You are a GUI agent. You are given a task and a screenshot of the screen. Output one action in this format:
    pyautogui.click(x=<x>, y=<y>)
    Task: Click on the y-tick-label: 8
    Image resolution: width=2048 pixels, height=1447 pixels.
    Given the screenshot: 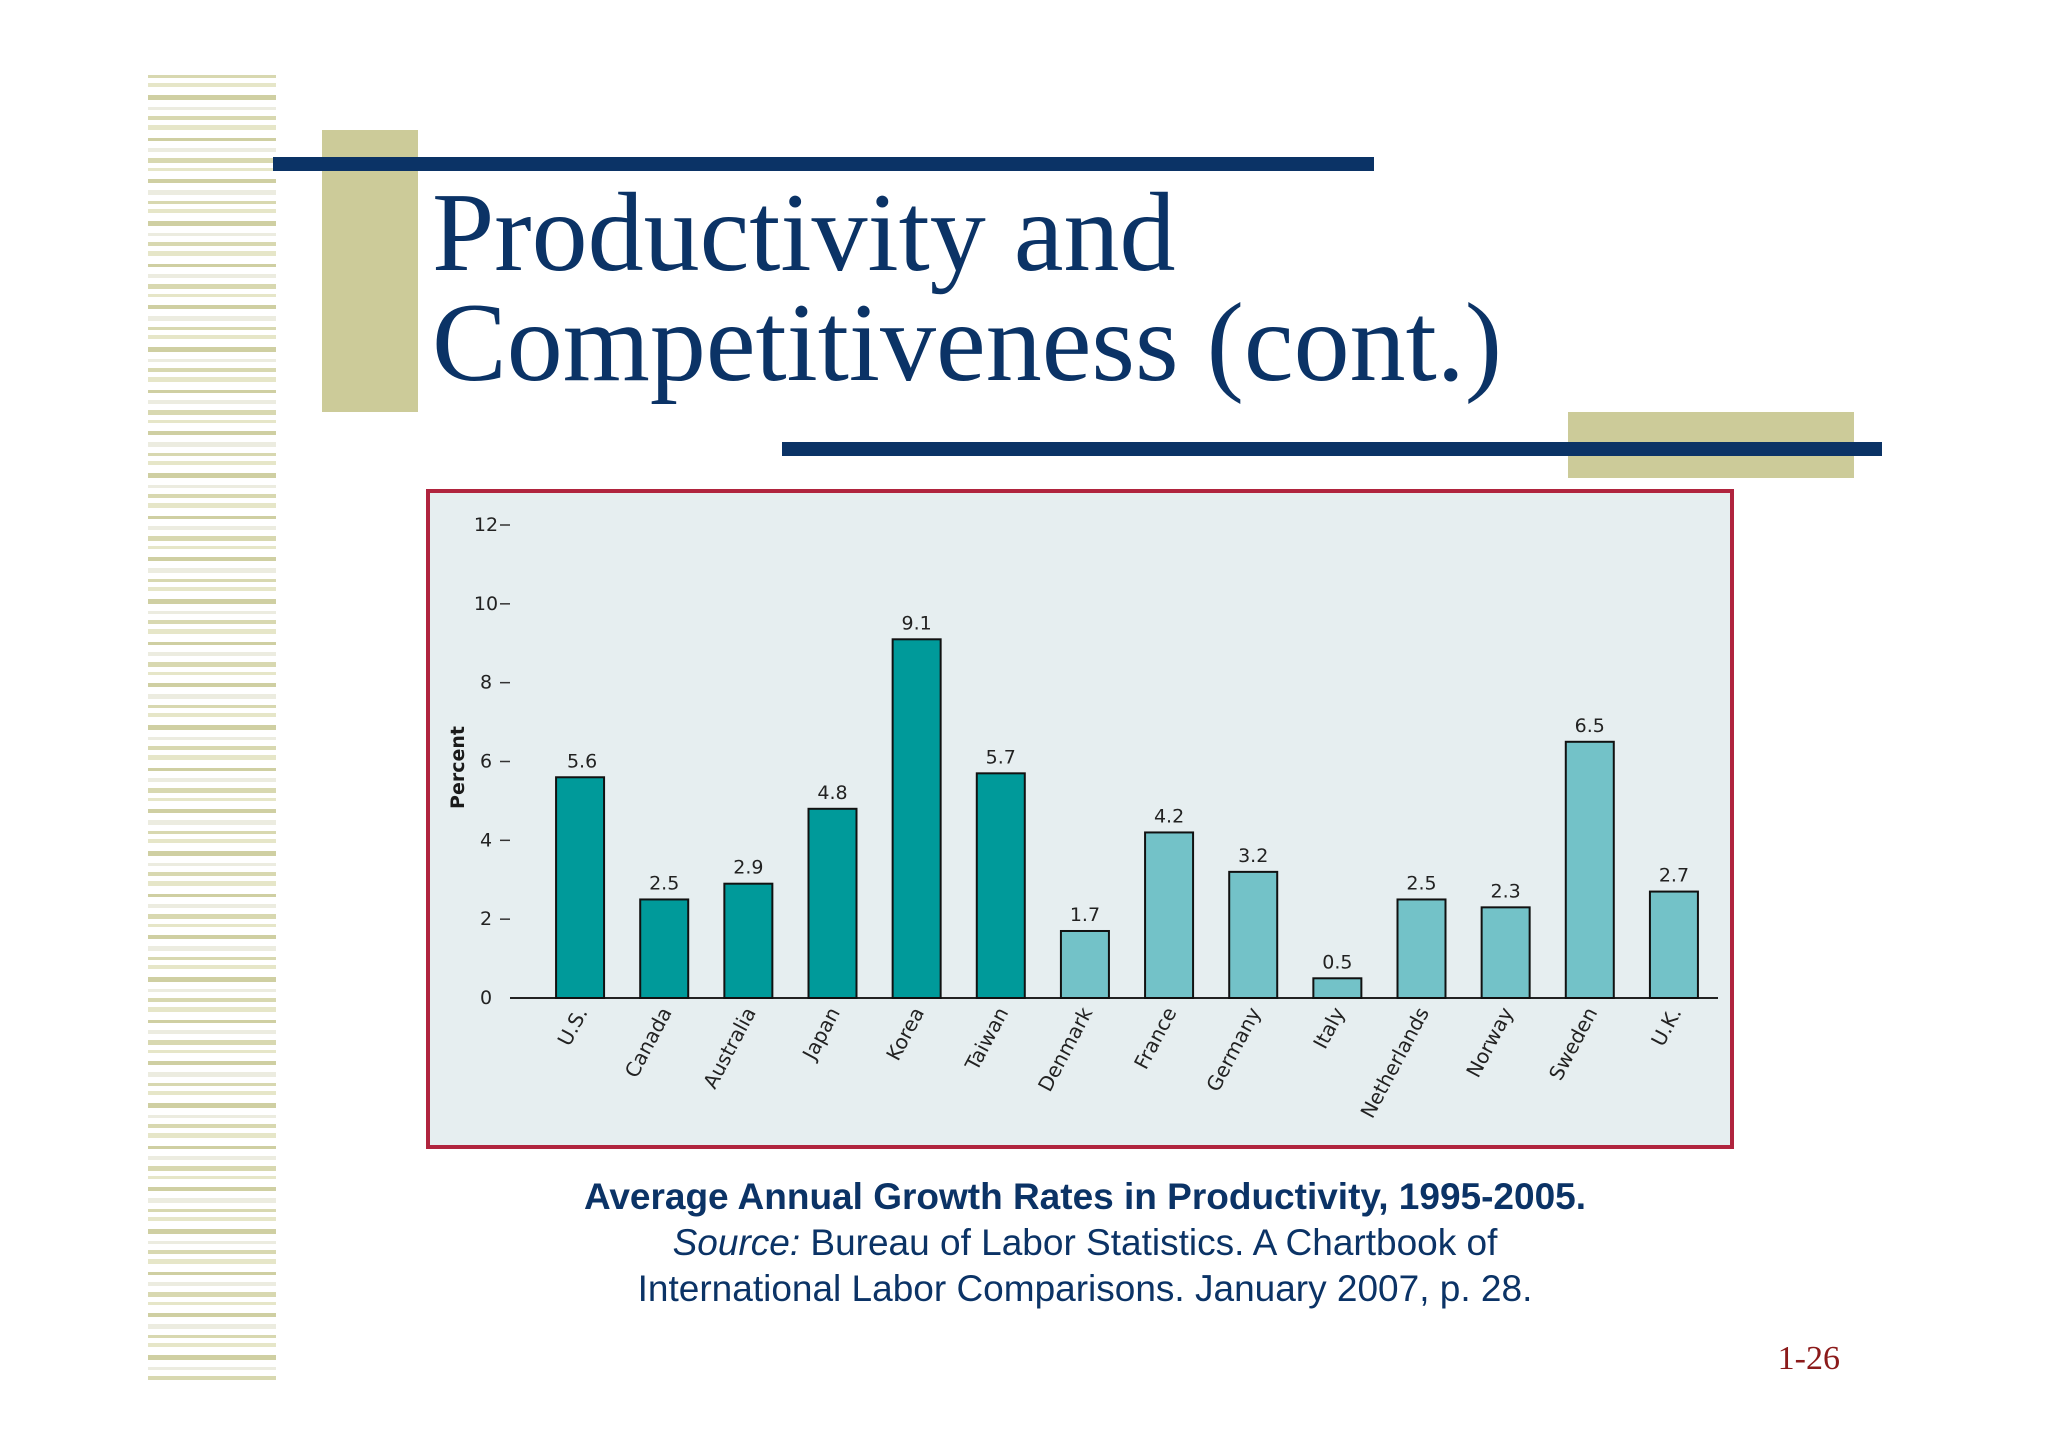 What is the action you would take?
    pyautogui.click(x=486, y=683)
    